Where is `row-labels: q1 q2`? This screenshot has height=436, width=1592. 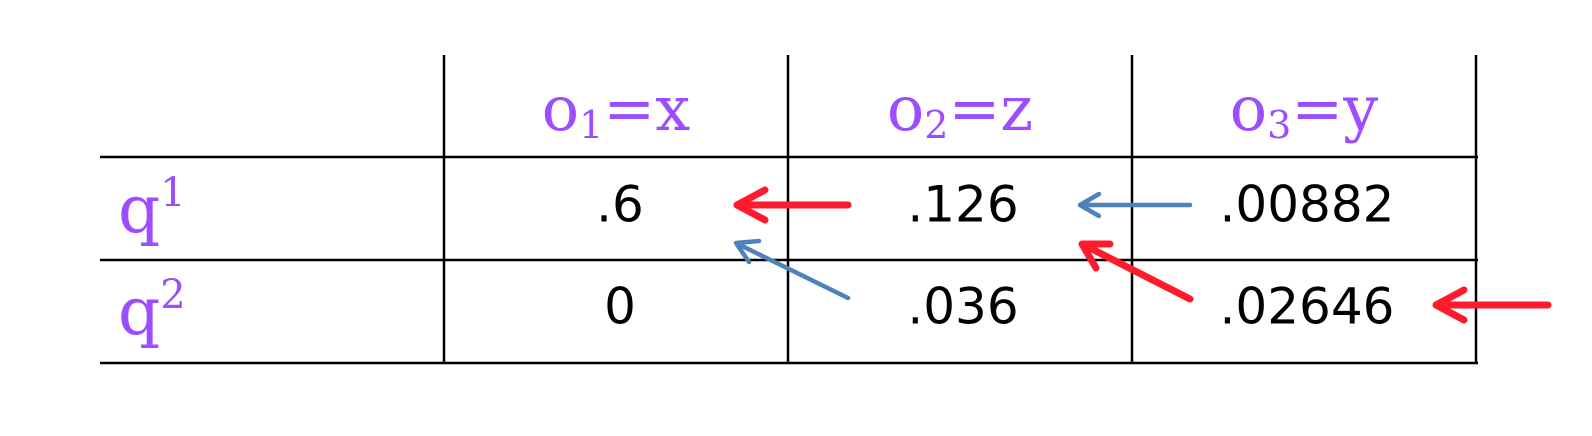 row-labels: q1 q2 is located at coordinates (152, 260).